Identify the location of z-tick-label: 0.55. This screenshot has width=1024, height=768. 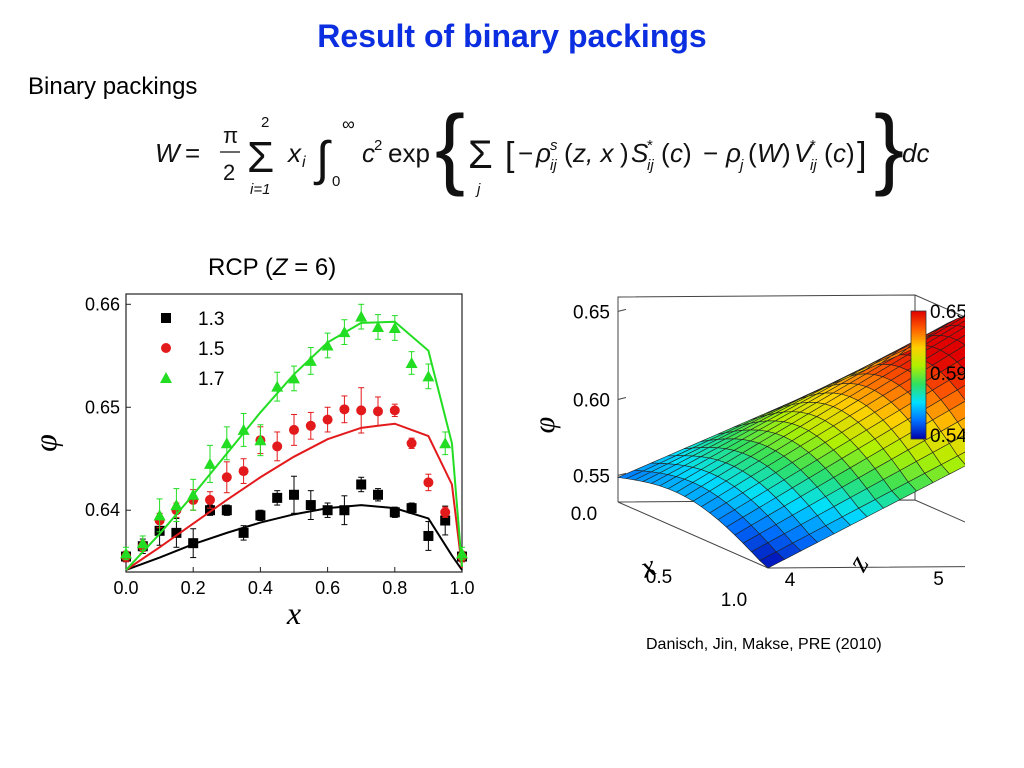
(591, 476).